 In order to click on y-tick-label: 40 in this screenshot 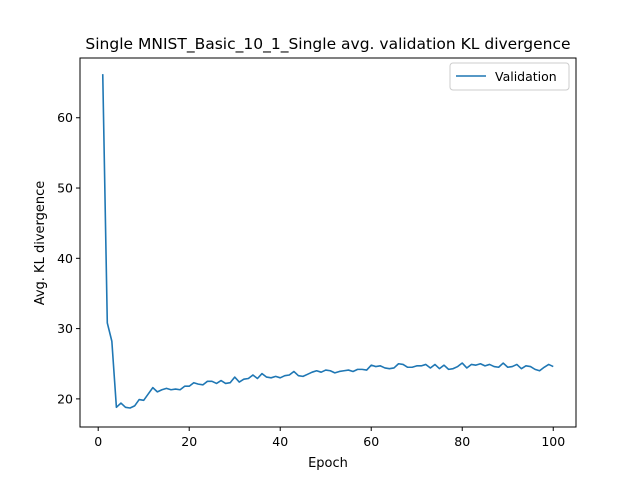, I will do `click(65, 258)`.